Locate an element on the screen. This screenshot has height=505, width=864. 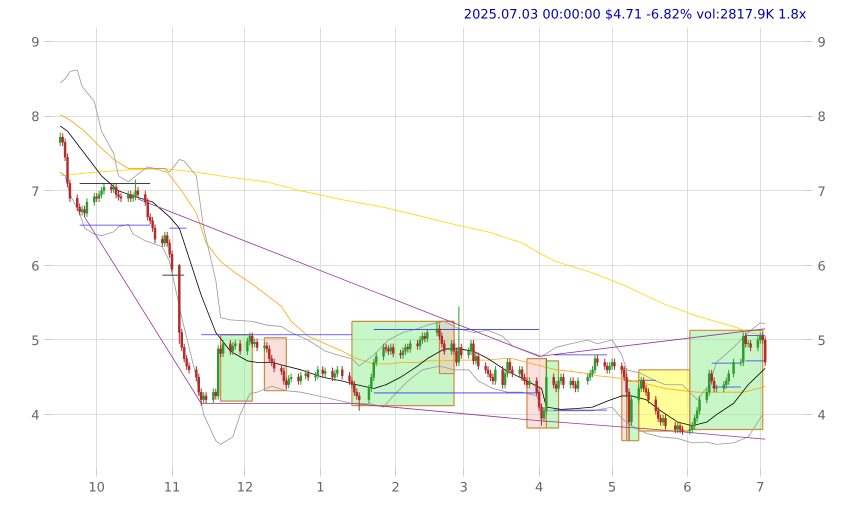
x-tick-label: 2 is located at coordinates (396, 488).